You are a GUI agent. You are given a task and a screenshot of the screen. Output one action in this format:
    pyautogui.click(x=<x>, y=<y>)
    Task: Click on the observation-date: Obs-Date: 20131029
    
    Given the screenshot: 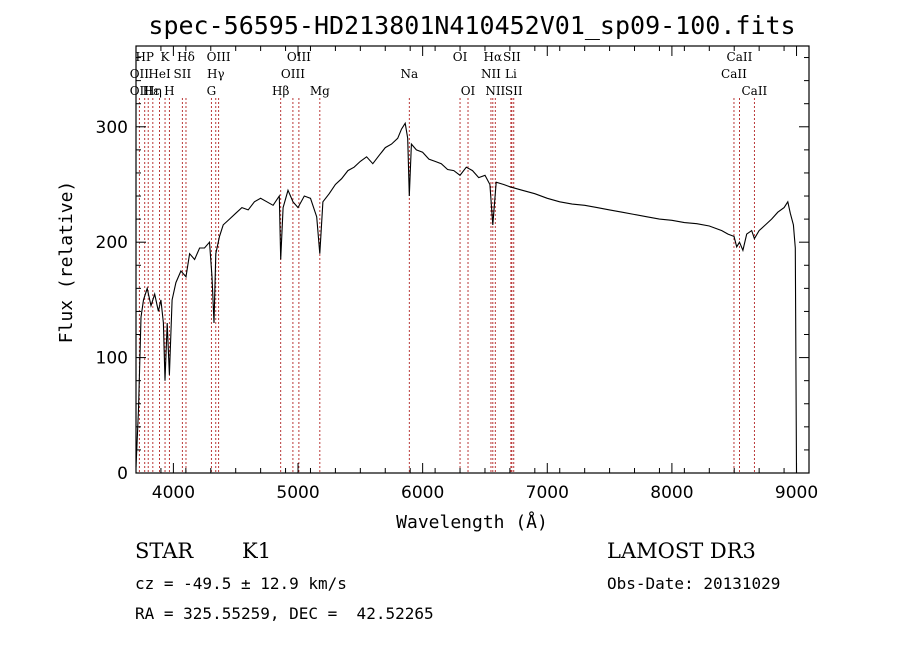 What is the action you would take?
    pyautogui.click(x=694, y=583)
    